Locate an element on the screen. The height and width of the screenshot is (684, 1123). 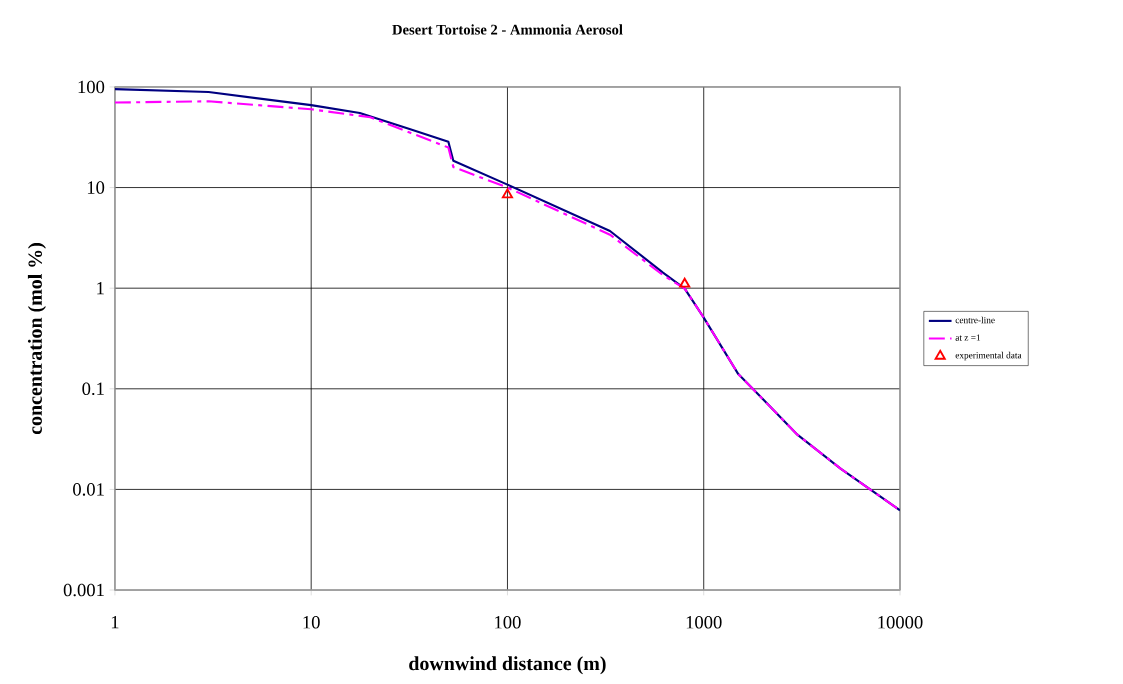
y-axis-title: concentration (mol %) is located at coordinates (36, 339).